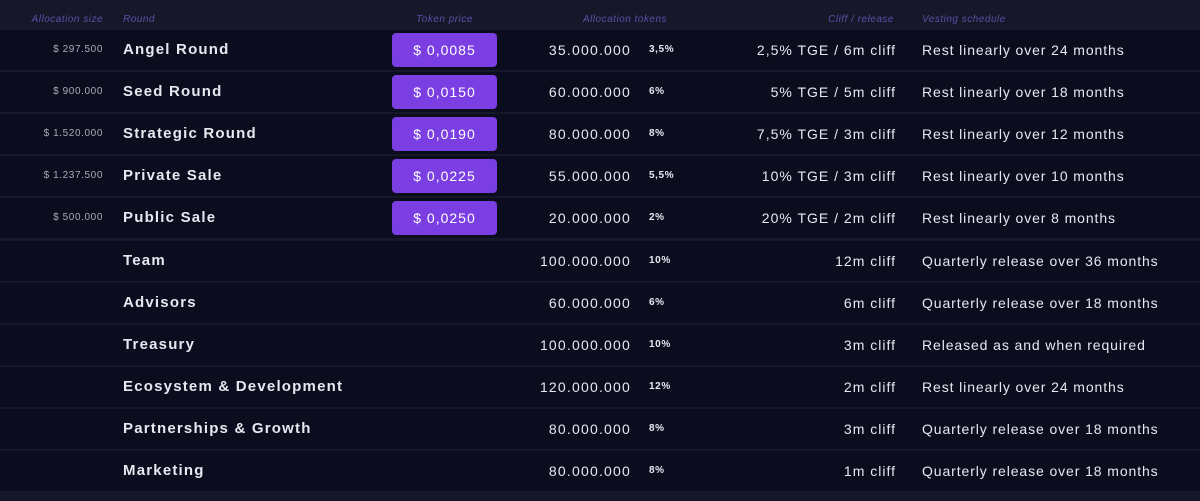  Describe the element at coordinates (144, 260) in the screenshot. I see `round-name: Team` at that location.